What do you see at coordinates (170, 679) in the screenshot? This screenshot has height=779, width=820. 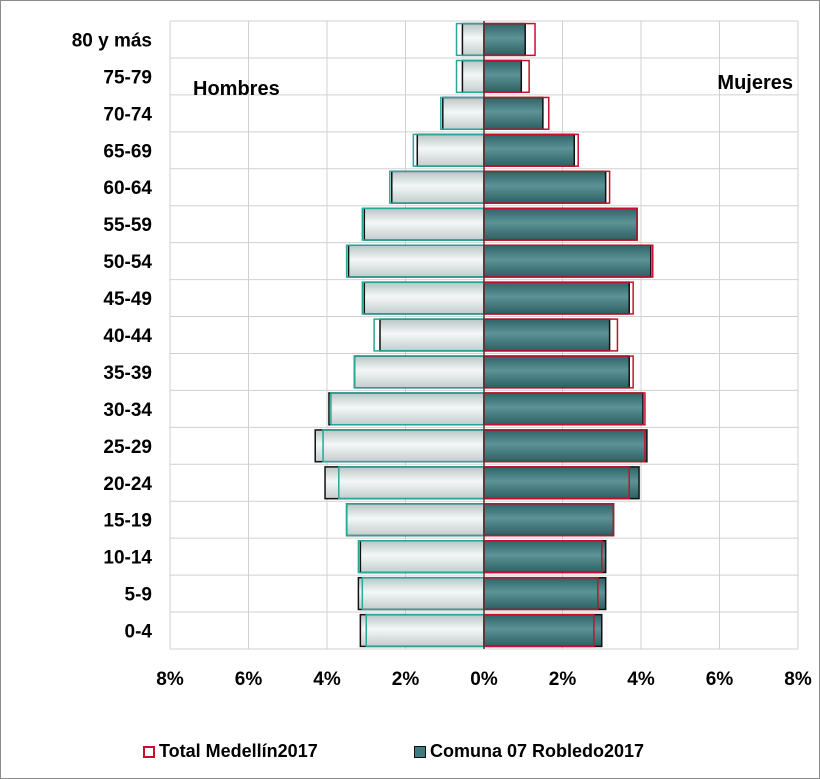 I see `x-tick-label-0: 8%` at bounding box center [170, 679].